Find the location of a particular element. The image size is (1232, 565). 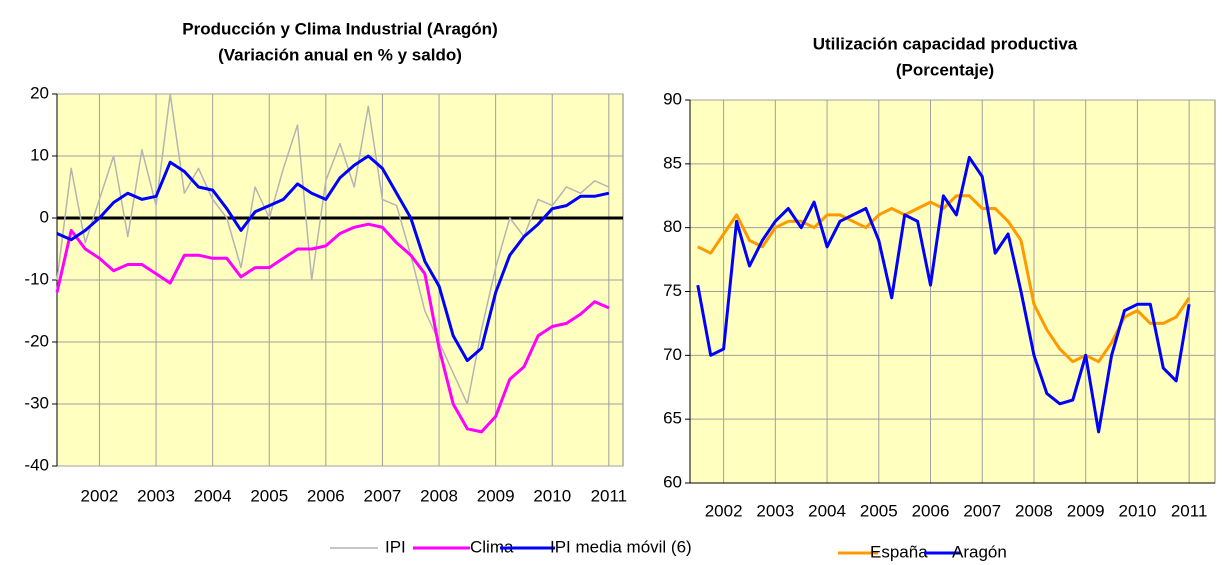

y-tick-label: 75 is located at coordinates (672, 290).